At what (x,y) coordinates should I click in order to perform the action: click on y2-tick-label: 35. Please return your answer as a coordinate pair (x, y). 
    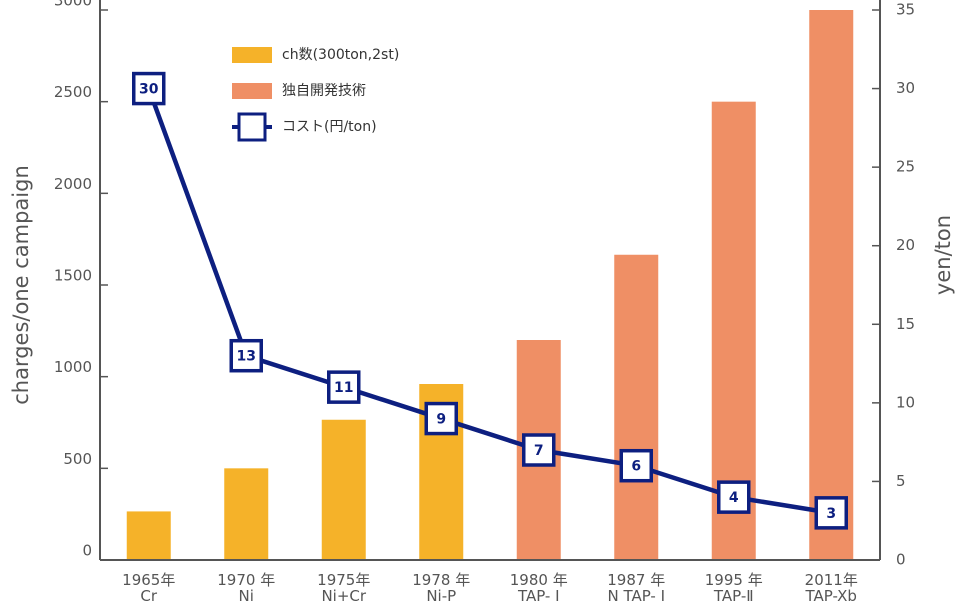
    Looking at the image, I should click on (905, 10).